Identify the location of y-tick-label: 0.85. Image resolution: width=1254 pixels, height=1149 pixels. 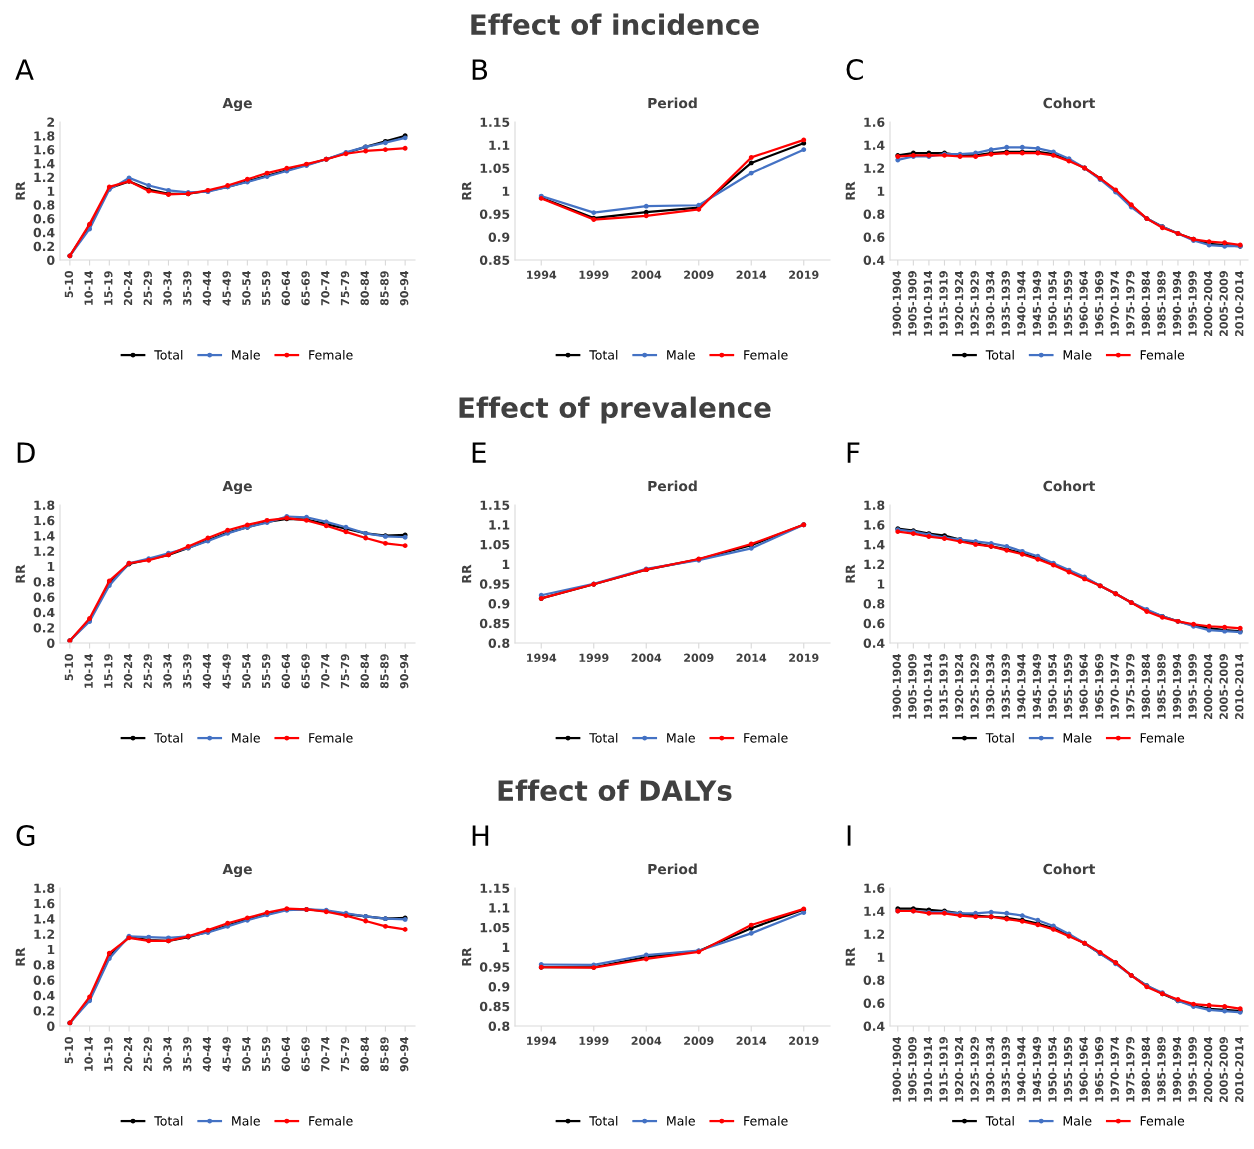
(494, 1006).